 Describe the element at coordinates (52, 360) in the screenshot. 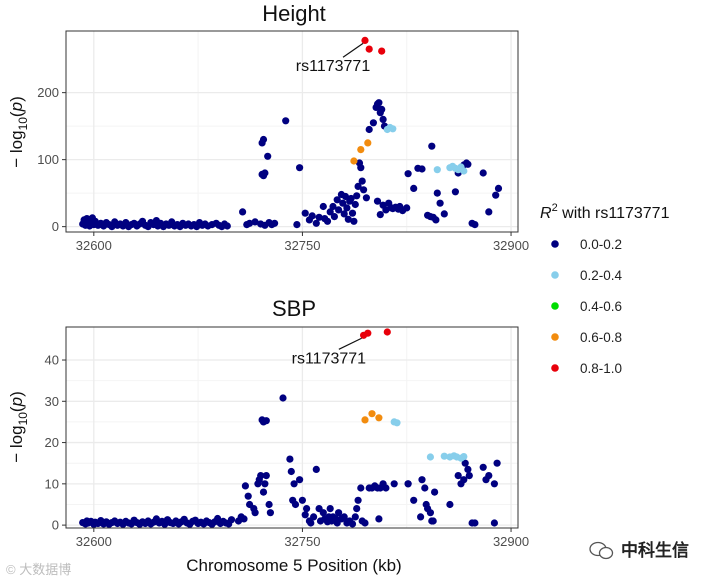

I see `y-tick-label: 40` at that location.